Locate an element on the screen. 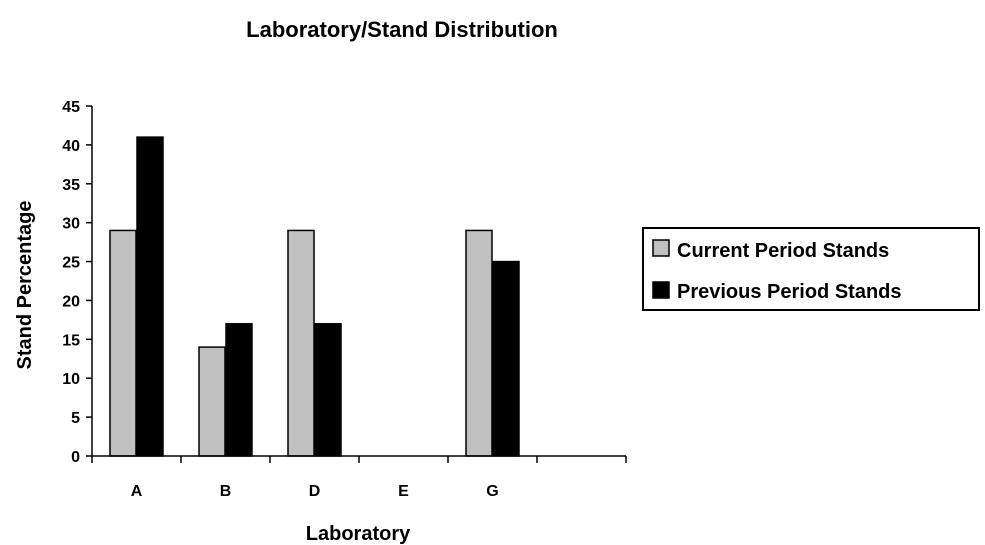  y-tick-label: 20 is located at coordinates (71, 301).